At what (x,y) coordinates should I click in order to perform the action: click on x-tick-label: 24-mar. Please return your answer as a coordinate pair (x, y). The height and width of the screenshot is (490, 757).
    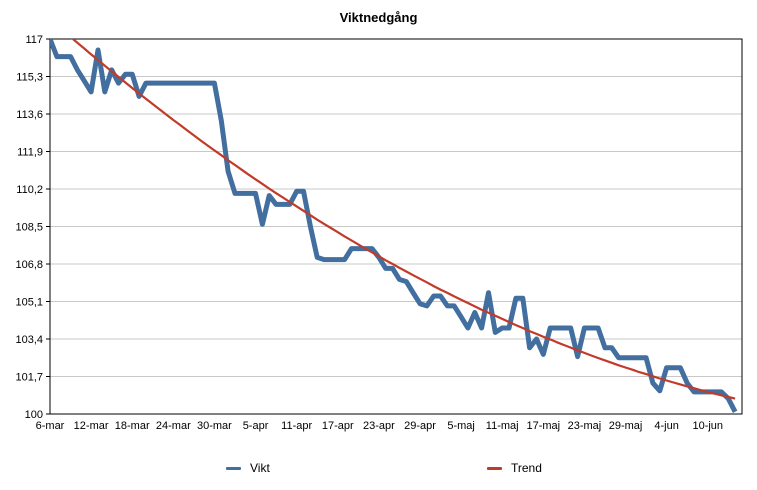
    Looking at the image, I should click on (173, 426).